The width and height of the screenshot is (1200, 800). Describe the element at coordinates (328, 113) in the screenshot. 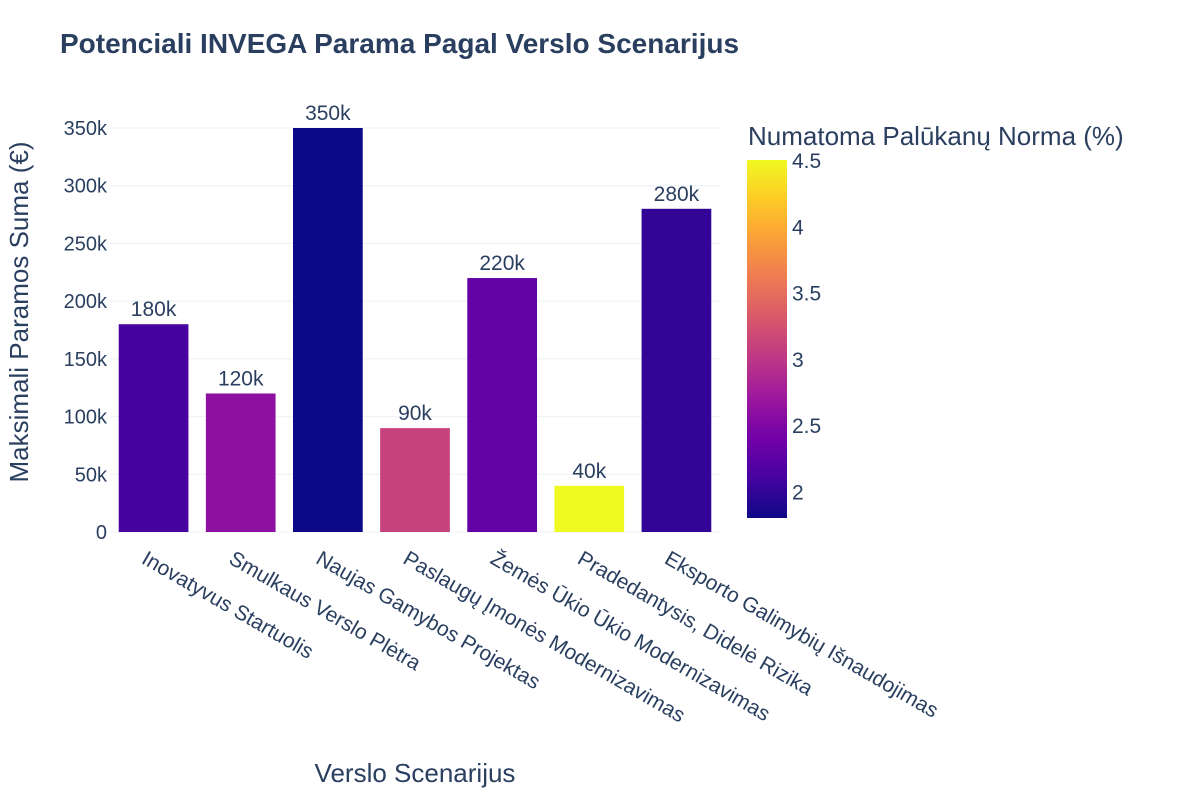

I see `bar-value-label: 350k` at that location.